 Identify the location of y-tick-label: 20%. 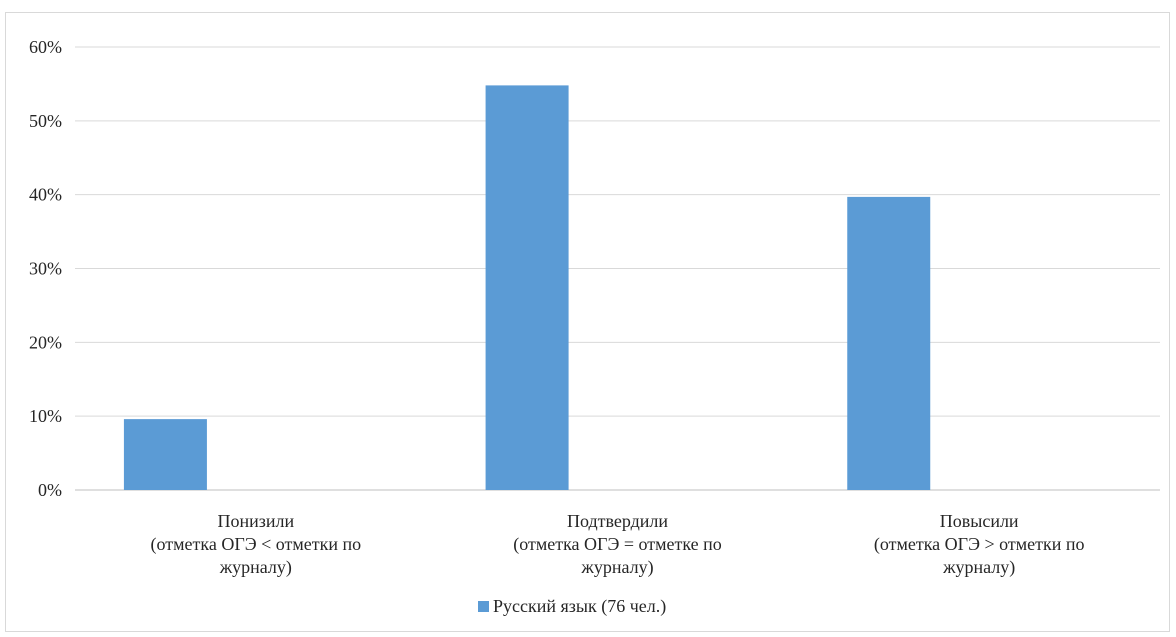
(45, 342).